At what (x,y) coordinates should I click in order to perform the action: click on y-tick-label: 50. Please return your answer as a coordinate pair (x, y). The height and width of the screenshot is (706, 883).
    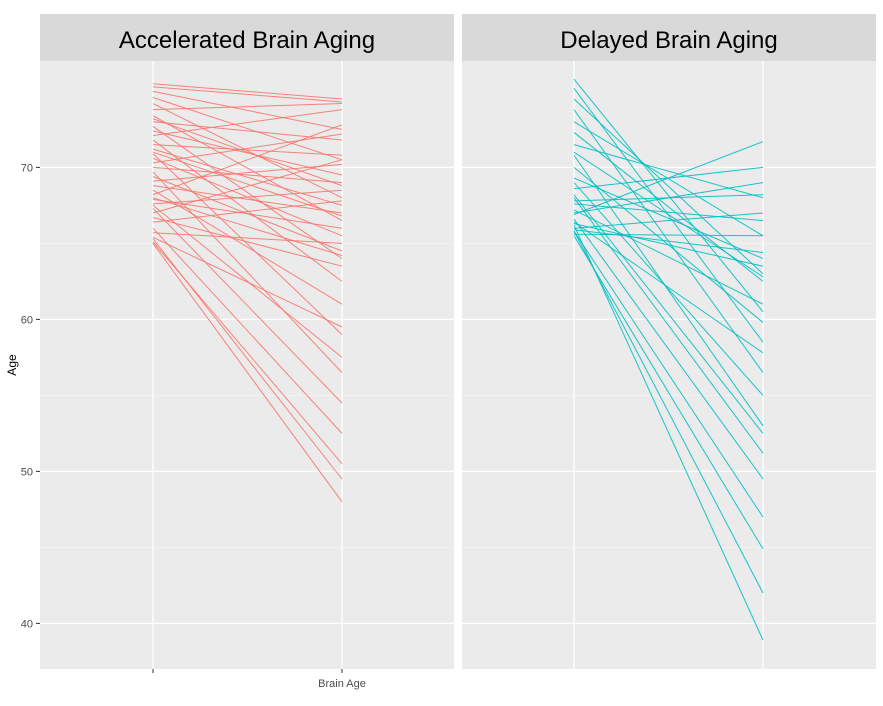
    Looking at the image, I should click on (27, 472).